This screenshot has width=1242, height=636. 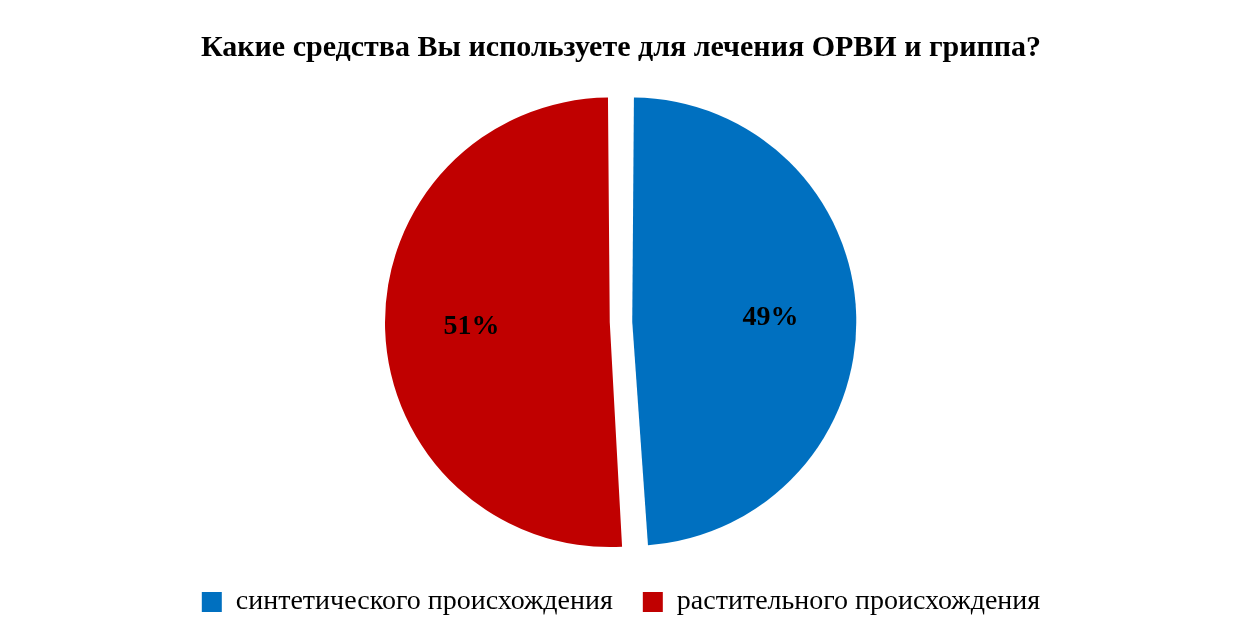 What do you see at coordinates (471, 324) in the screenshot?
I see `data-label: 51%` at bounding box center [471, 324].